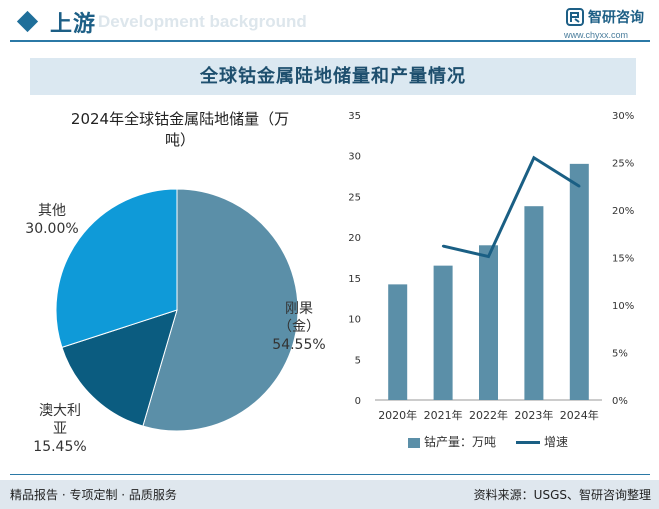 The image size is (659, 509). Describe the element at coordinates (358, 401) in the screenshot. I see `y-left-tick-label: 0` at that location.